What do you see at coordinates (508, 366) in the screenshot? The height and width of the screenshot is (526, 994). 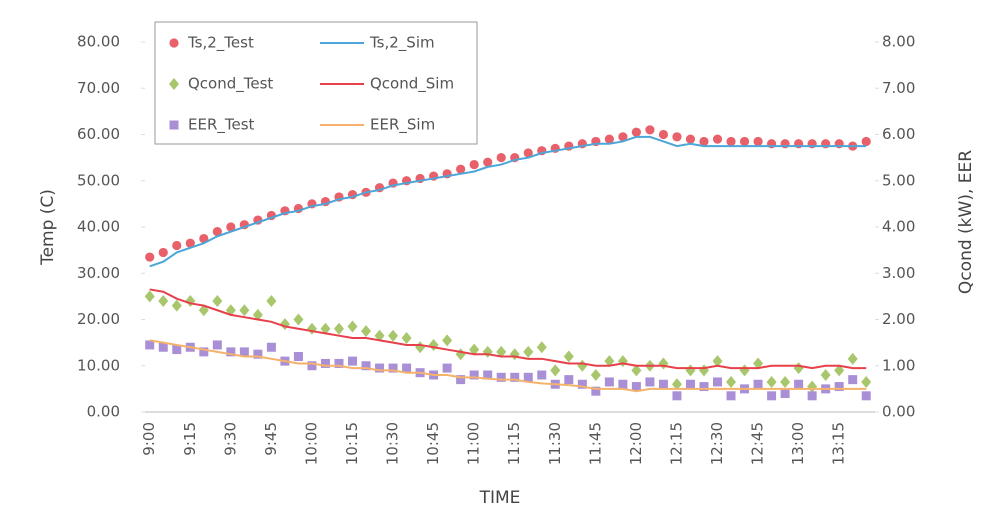 I see `series-line` at bounding box center [508, 366].